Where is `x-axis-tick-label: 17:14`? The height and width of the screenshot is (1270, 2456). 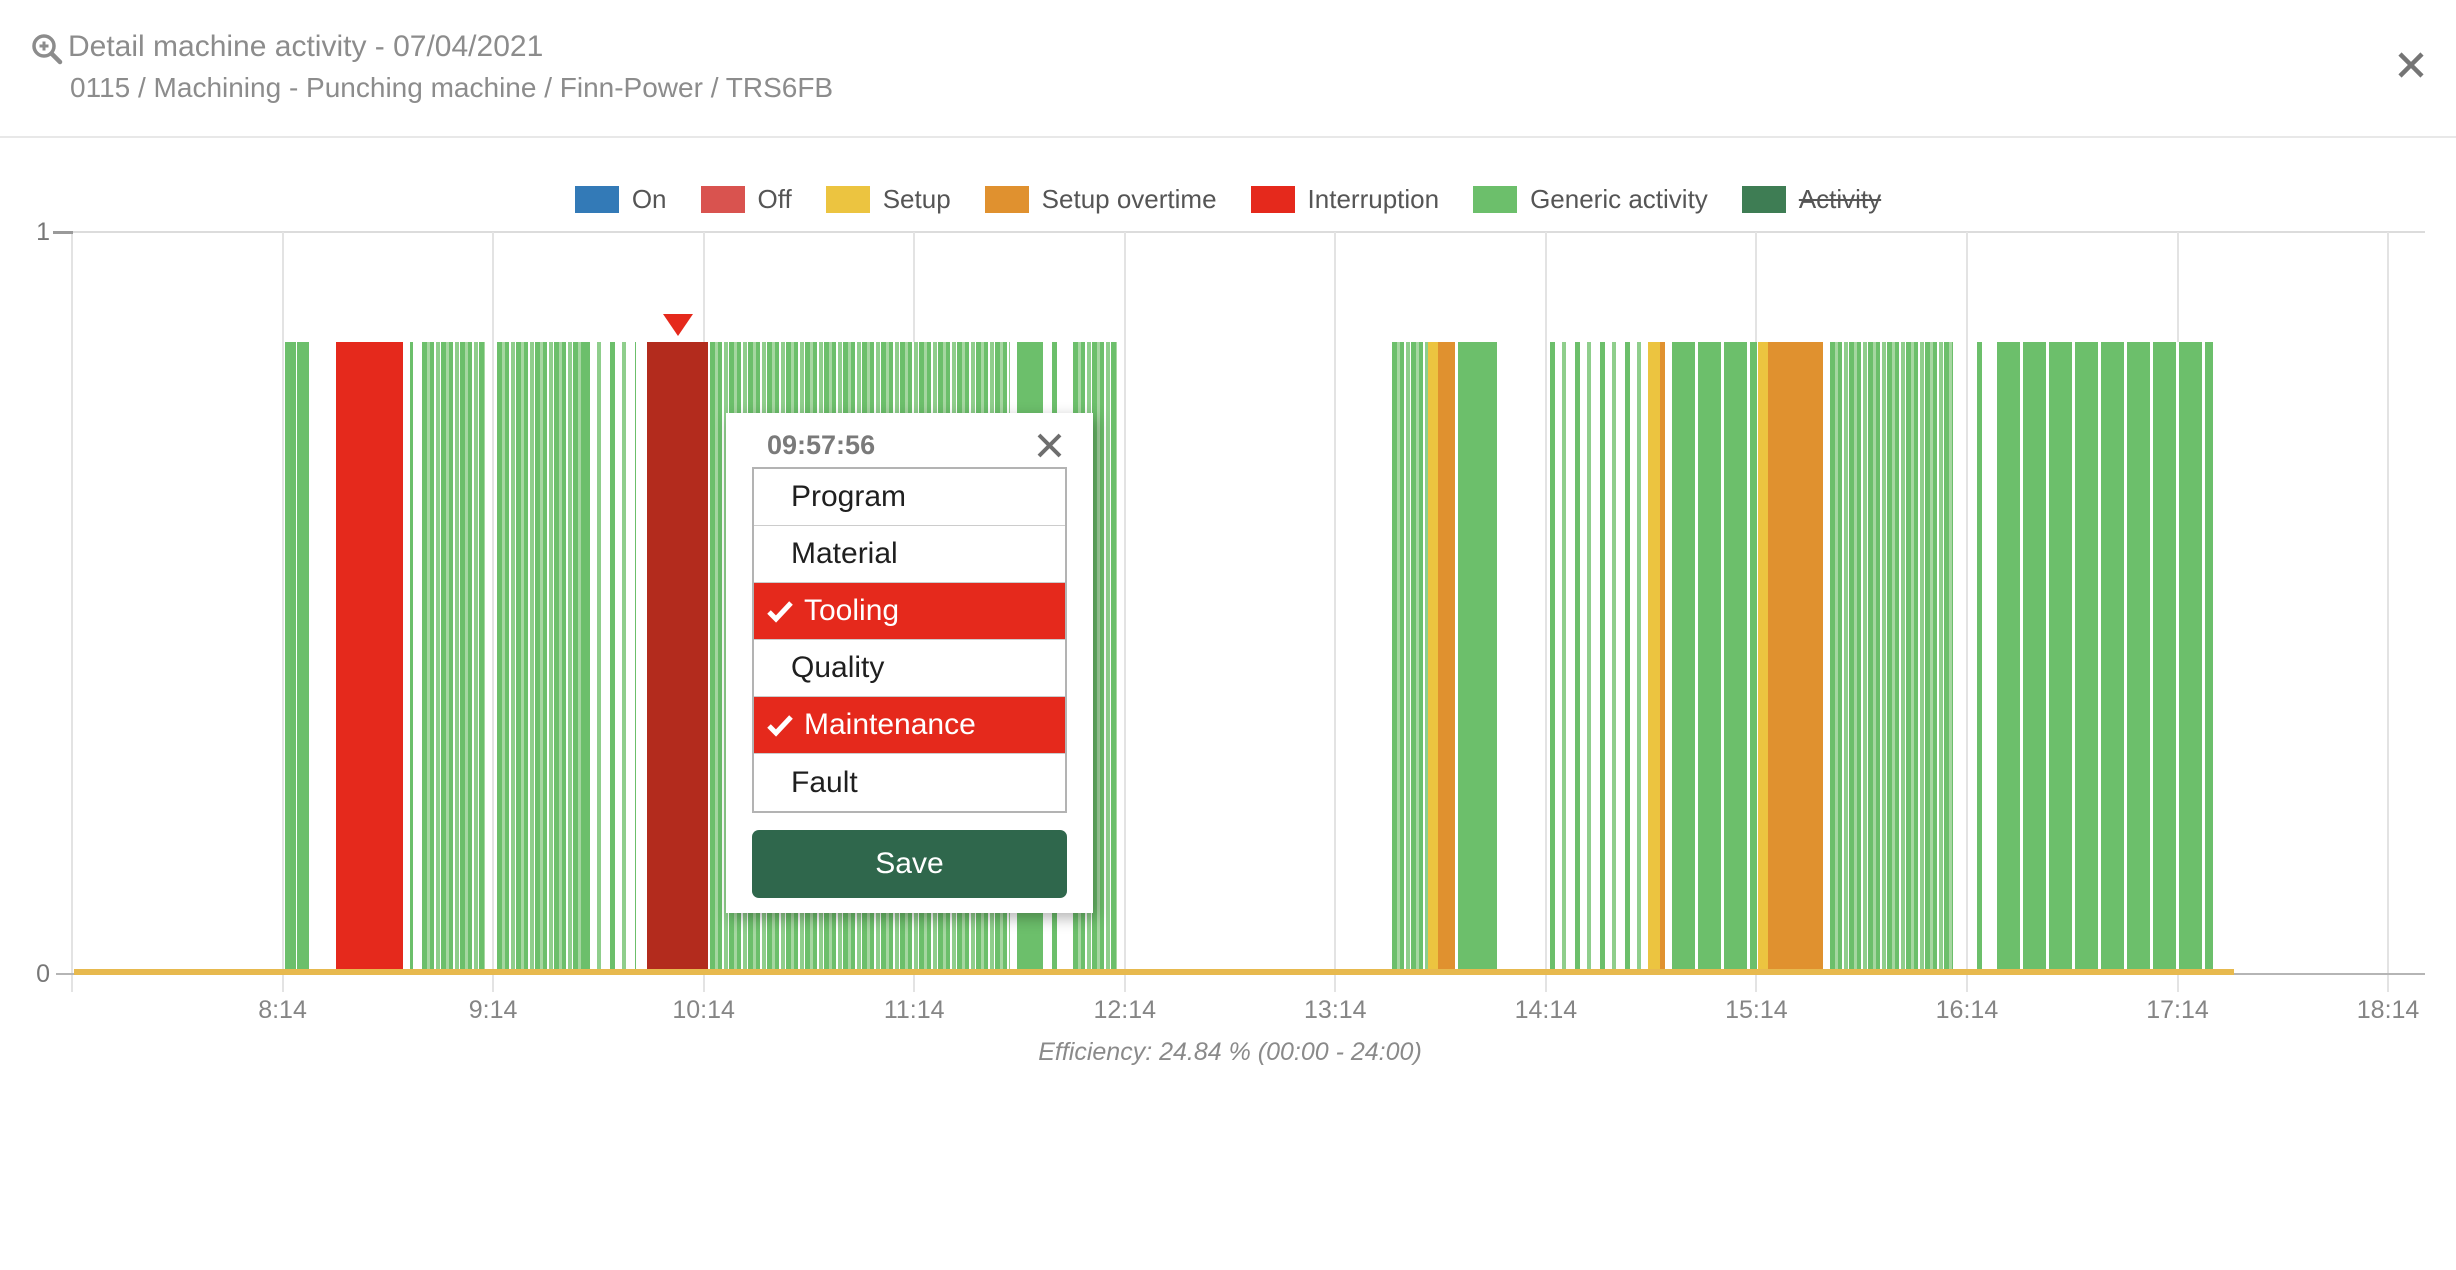
x-axis-tick-label: 17:14 is located at coordinates (2177, 1010).